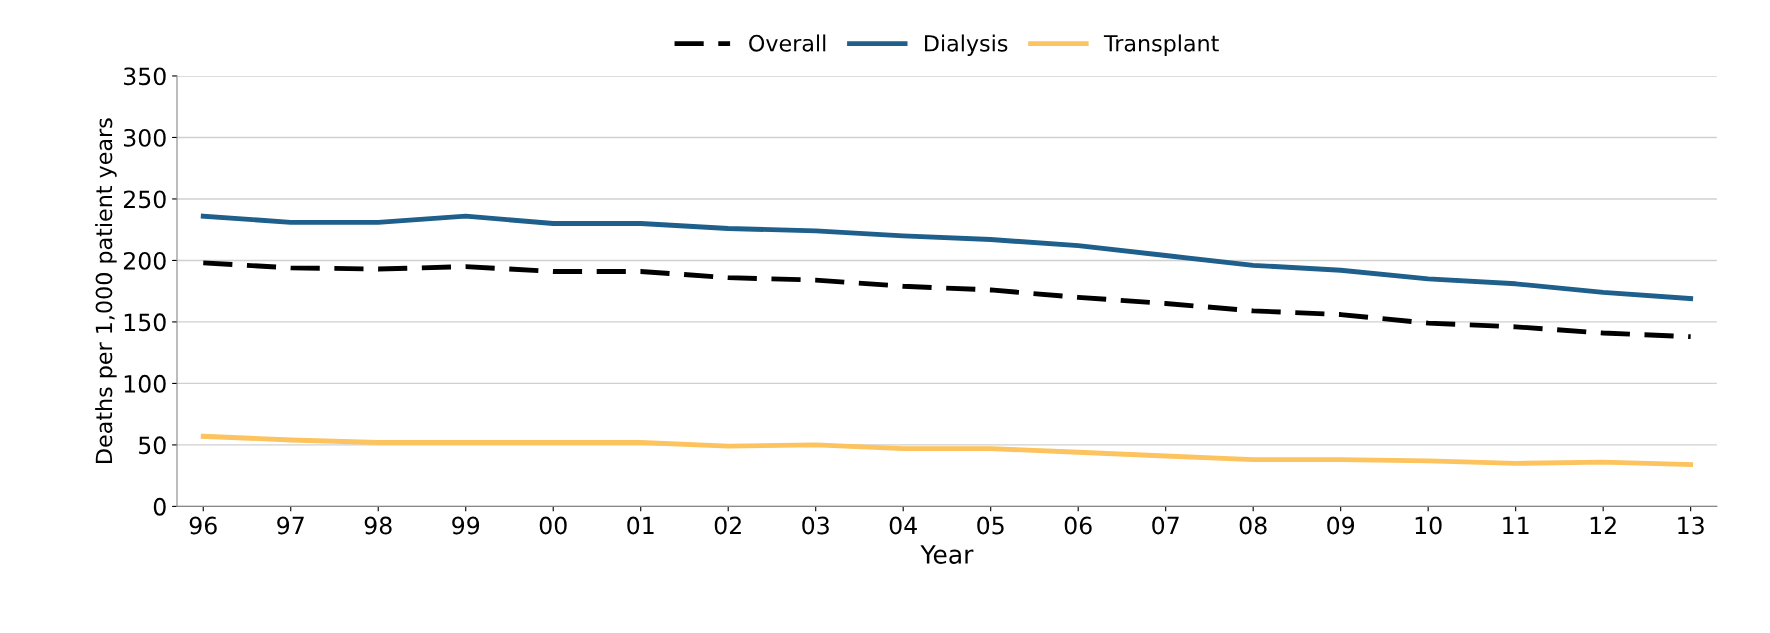 The image size is (1770, 633). I want to click on y-tick-label: 50, so click(152, 445).